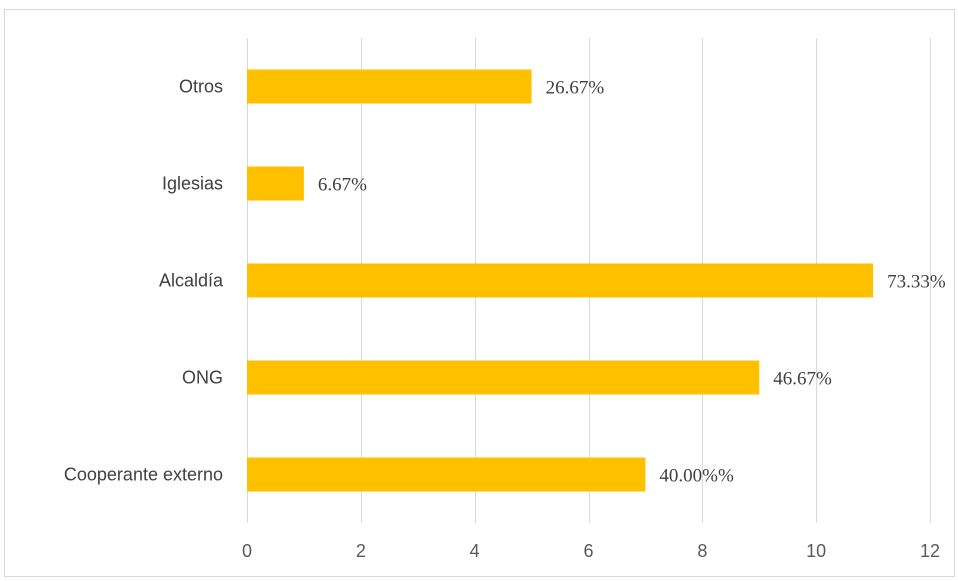  I want to click on x-tick-label: 0, so click(247, 551).